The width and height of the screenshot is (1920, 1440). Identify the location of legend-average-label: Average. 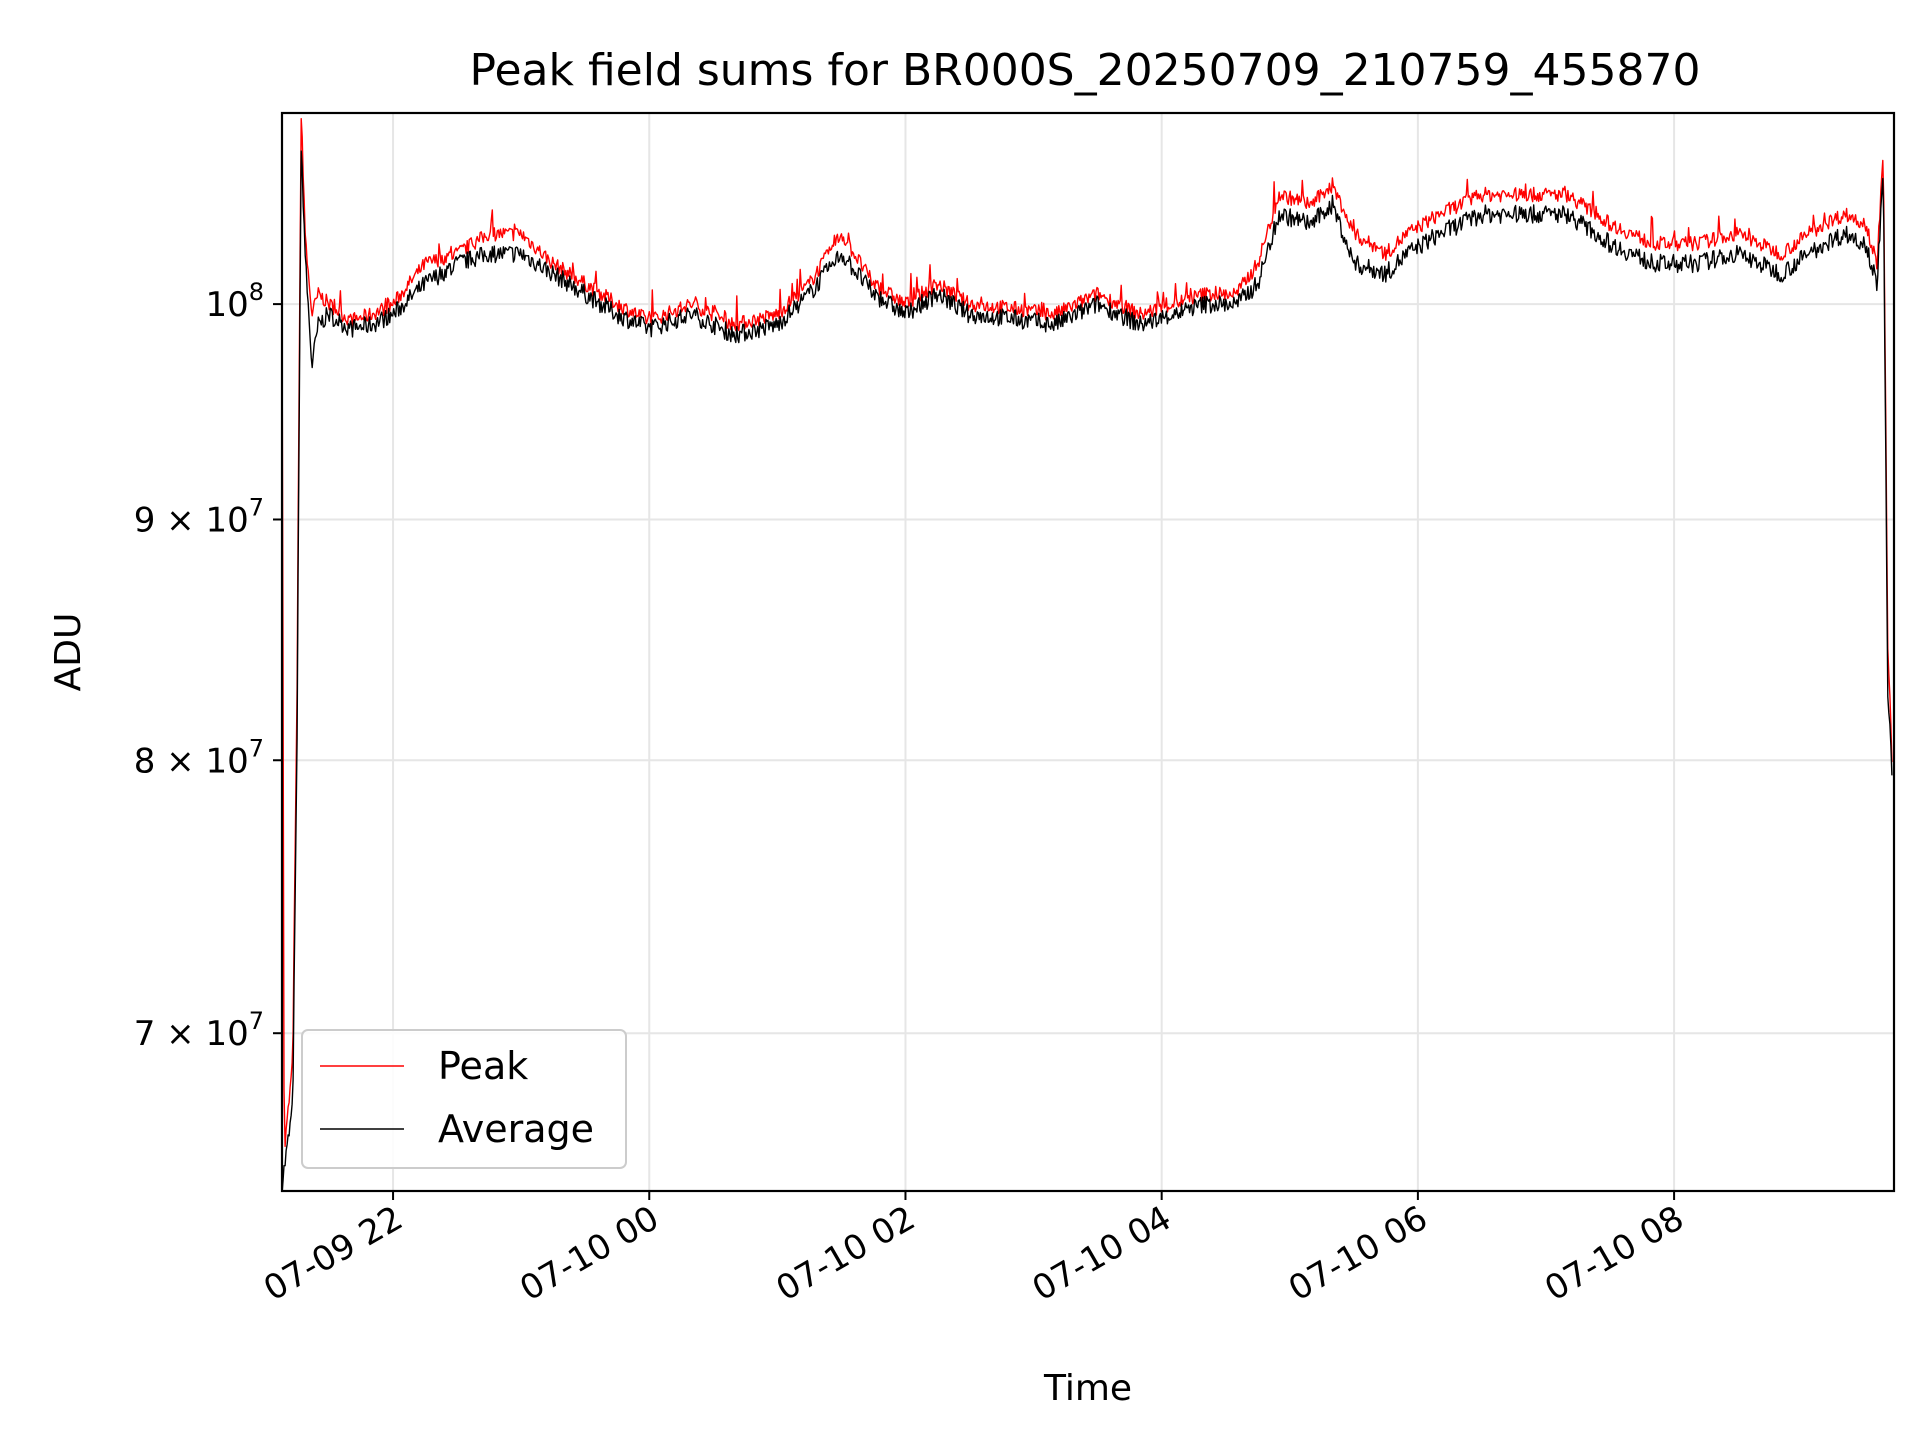
(516, 1129).